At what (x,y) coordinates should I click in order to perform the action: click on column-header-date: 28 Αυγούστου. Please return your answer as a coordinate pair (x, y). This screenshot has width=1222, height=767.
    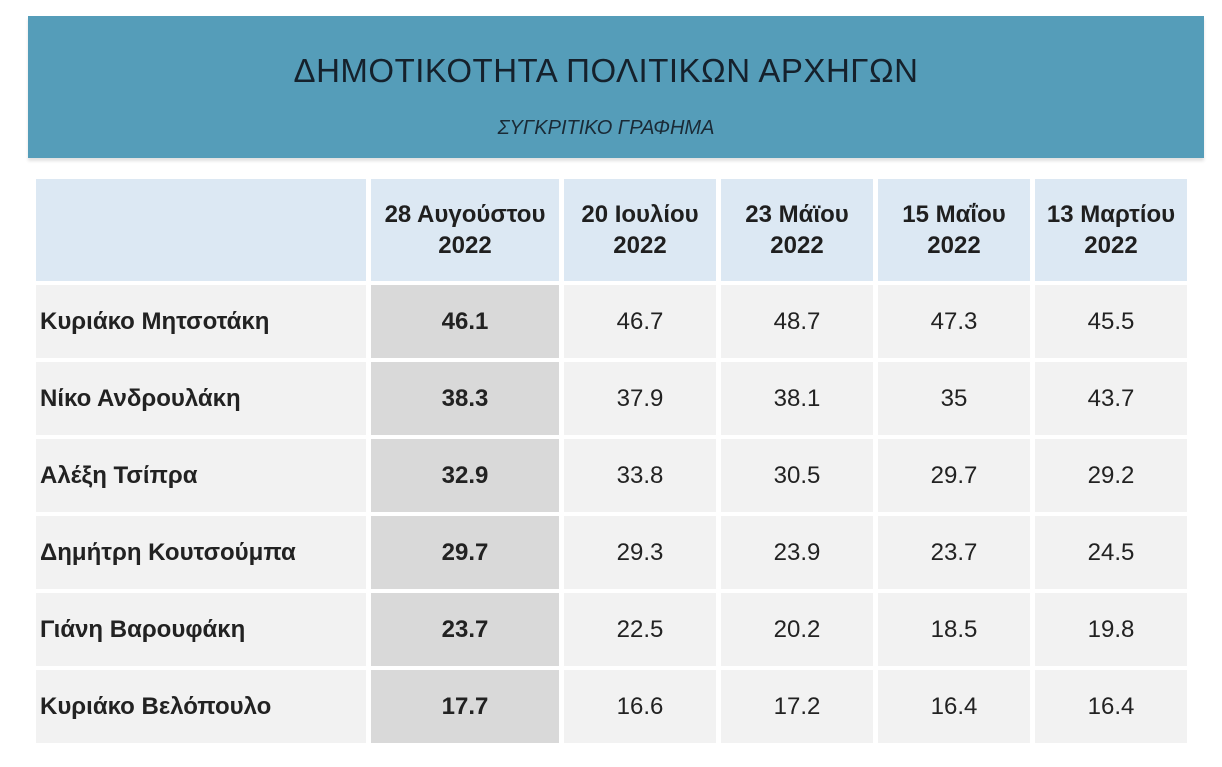
    Looking at the image, I should click on (465, 214).